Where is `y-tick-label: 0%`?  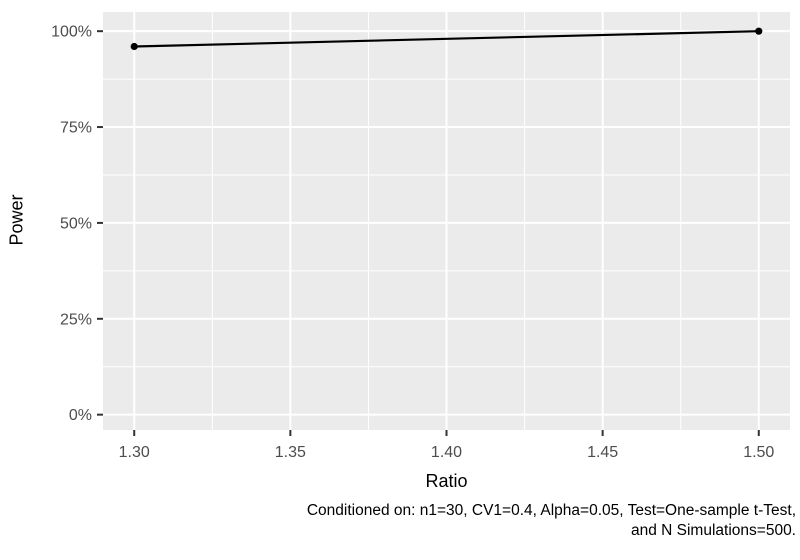
y-tick-label: 0% is located at coordinates (80, 415).